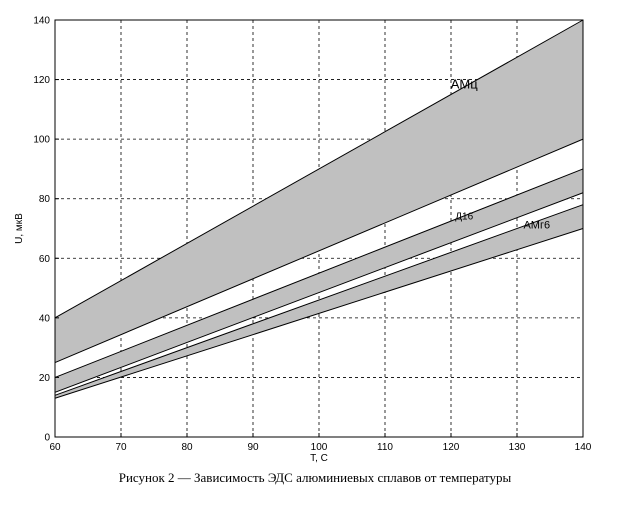 The height and width of the screenshot is (506, 630). What do you see at coordinates (55, 447) in the screenshot?
I see `x-tick-label: 60` at bounding box center [55, 447].